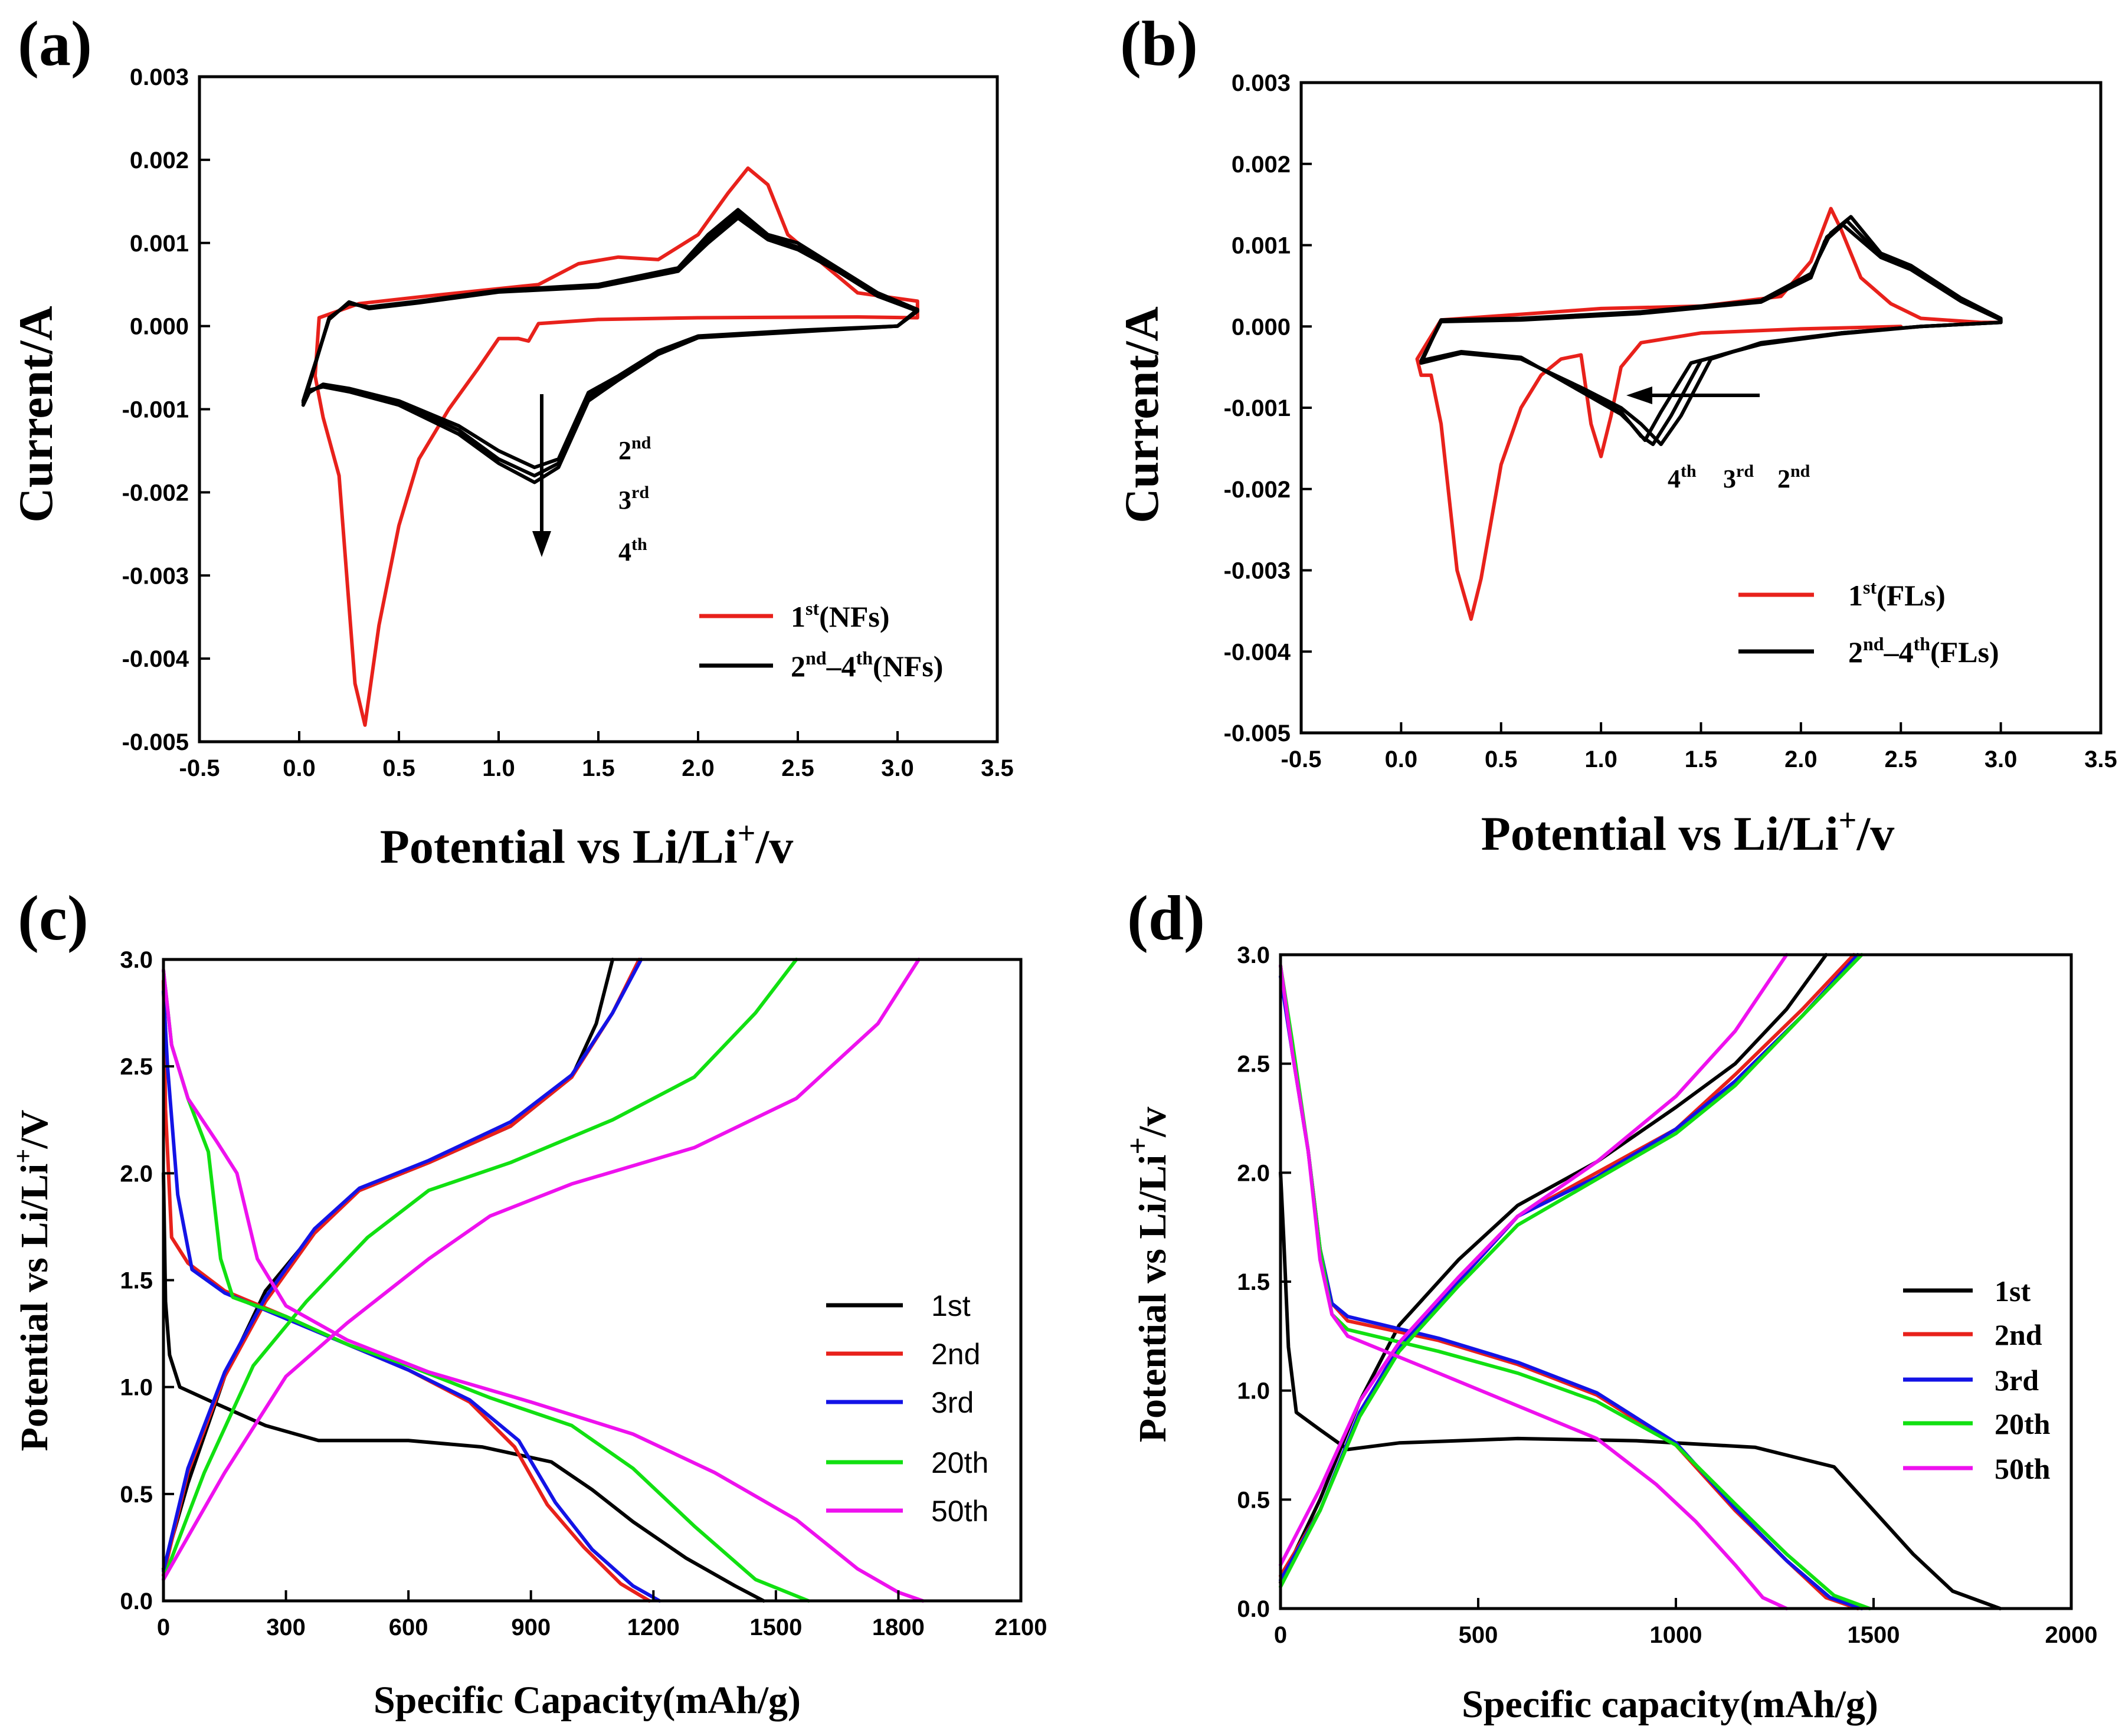 The width and height of the screenshot is (2122, 1736). I want to click on panel-a-ytick-label: 0.002, so click(159, 160).